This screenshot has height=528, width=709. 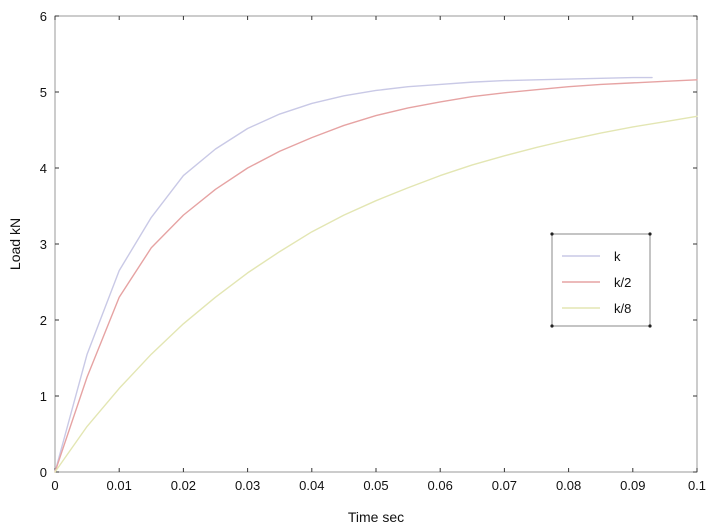 I want to click on legend-box, so click(x=601, y=280).